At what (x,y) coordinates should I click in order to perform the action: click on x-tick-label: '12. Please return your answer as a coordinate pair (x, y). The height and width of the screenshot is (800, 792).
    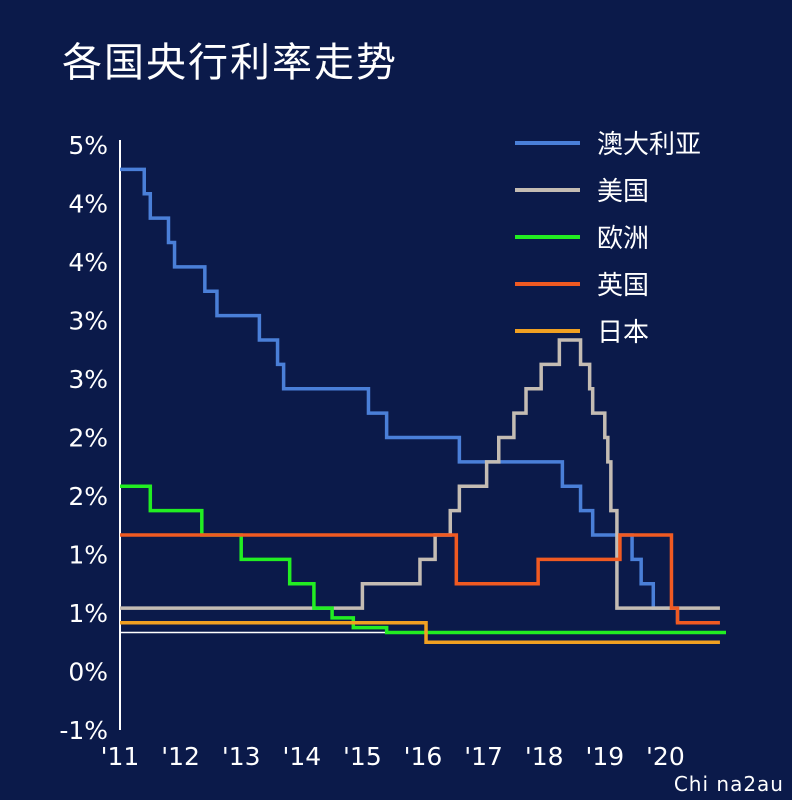
    Looking at the image, I should click on (180, 756).